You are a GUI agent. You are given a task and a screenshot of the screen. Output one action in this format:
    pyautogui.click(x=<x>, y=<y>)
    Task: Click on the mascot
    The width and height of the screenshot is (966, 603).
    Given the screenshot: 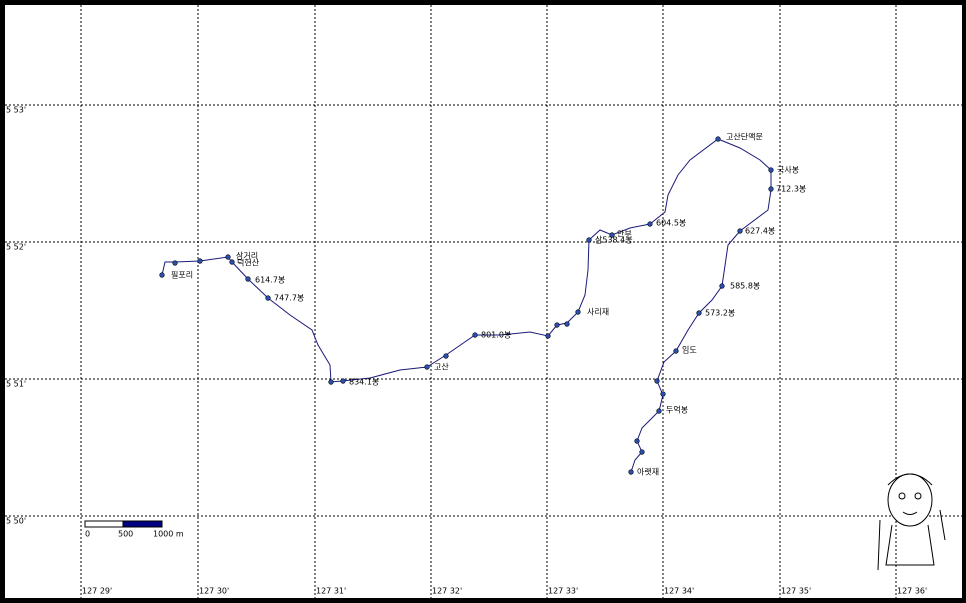 What is the action you would take?
    pyautogui.click(x=911, y=522)
    